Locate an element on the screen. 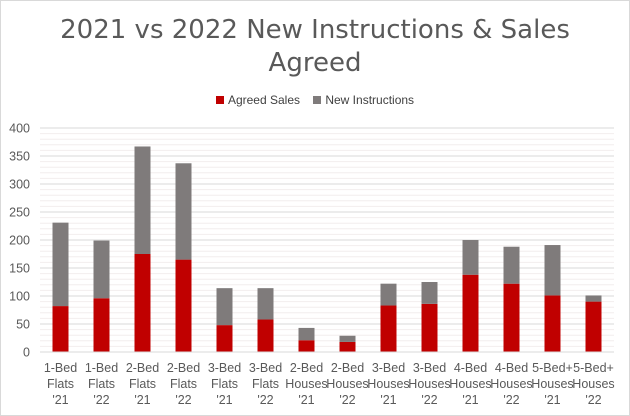 The height and width of the screenshot is (416, 630). y-tick-label: 50 is located at coordinates (23, 325).